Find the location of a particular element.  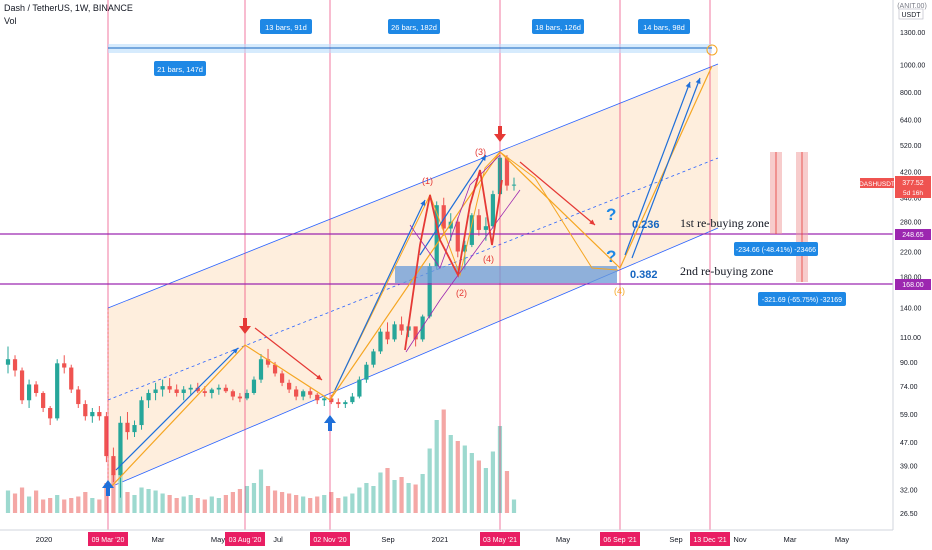

red-wave is located at coordinates (453, 260).